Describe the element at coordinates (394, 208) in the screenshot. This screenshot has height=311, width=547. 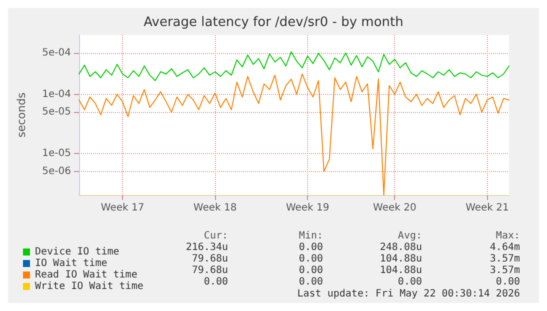
I see `x-tick-label: Week 20` at that location.